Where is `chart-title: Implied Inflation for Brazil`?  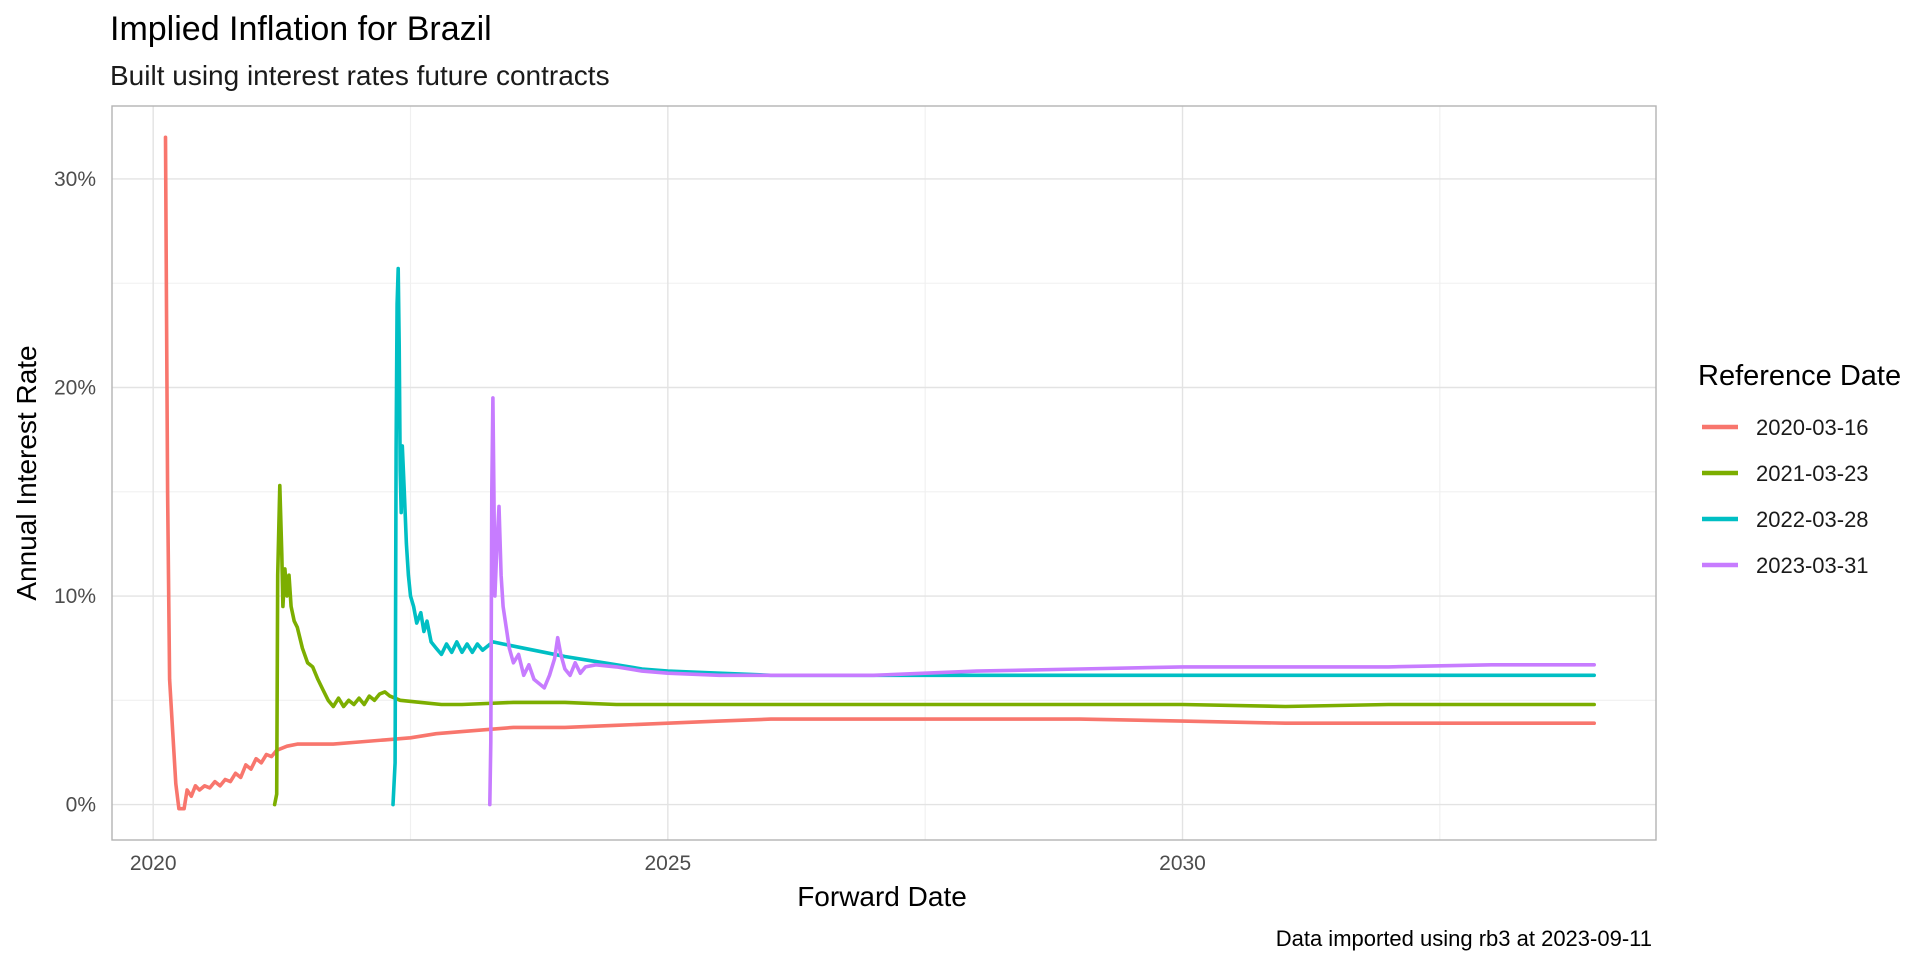
chart-title: Implied Inflation for Brazil is located at coordinates (301, 29).